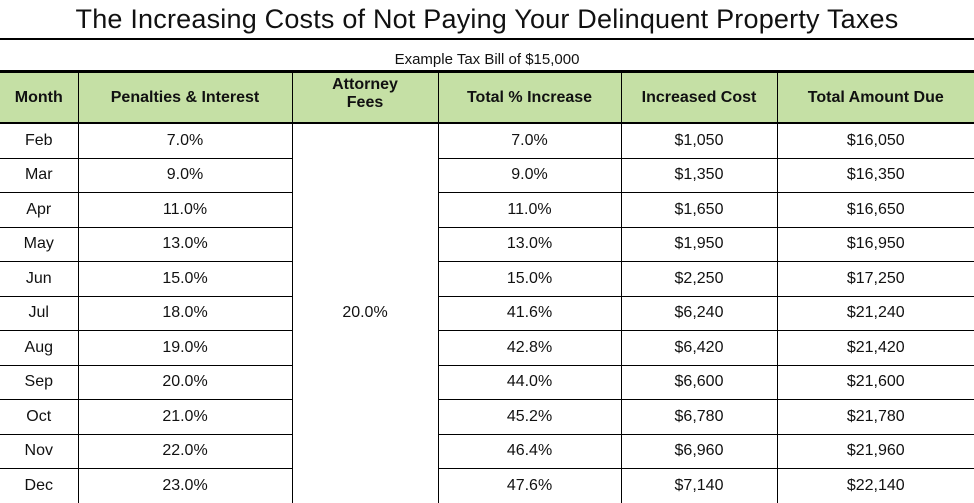 The image size is (974, 503). Describe the element at coordinates (39, 485) in the screenshot. I see `cell-month: Dec` at that location.